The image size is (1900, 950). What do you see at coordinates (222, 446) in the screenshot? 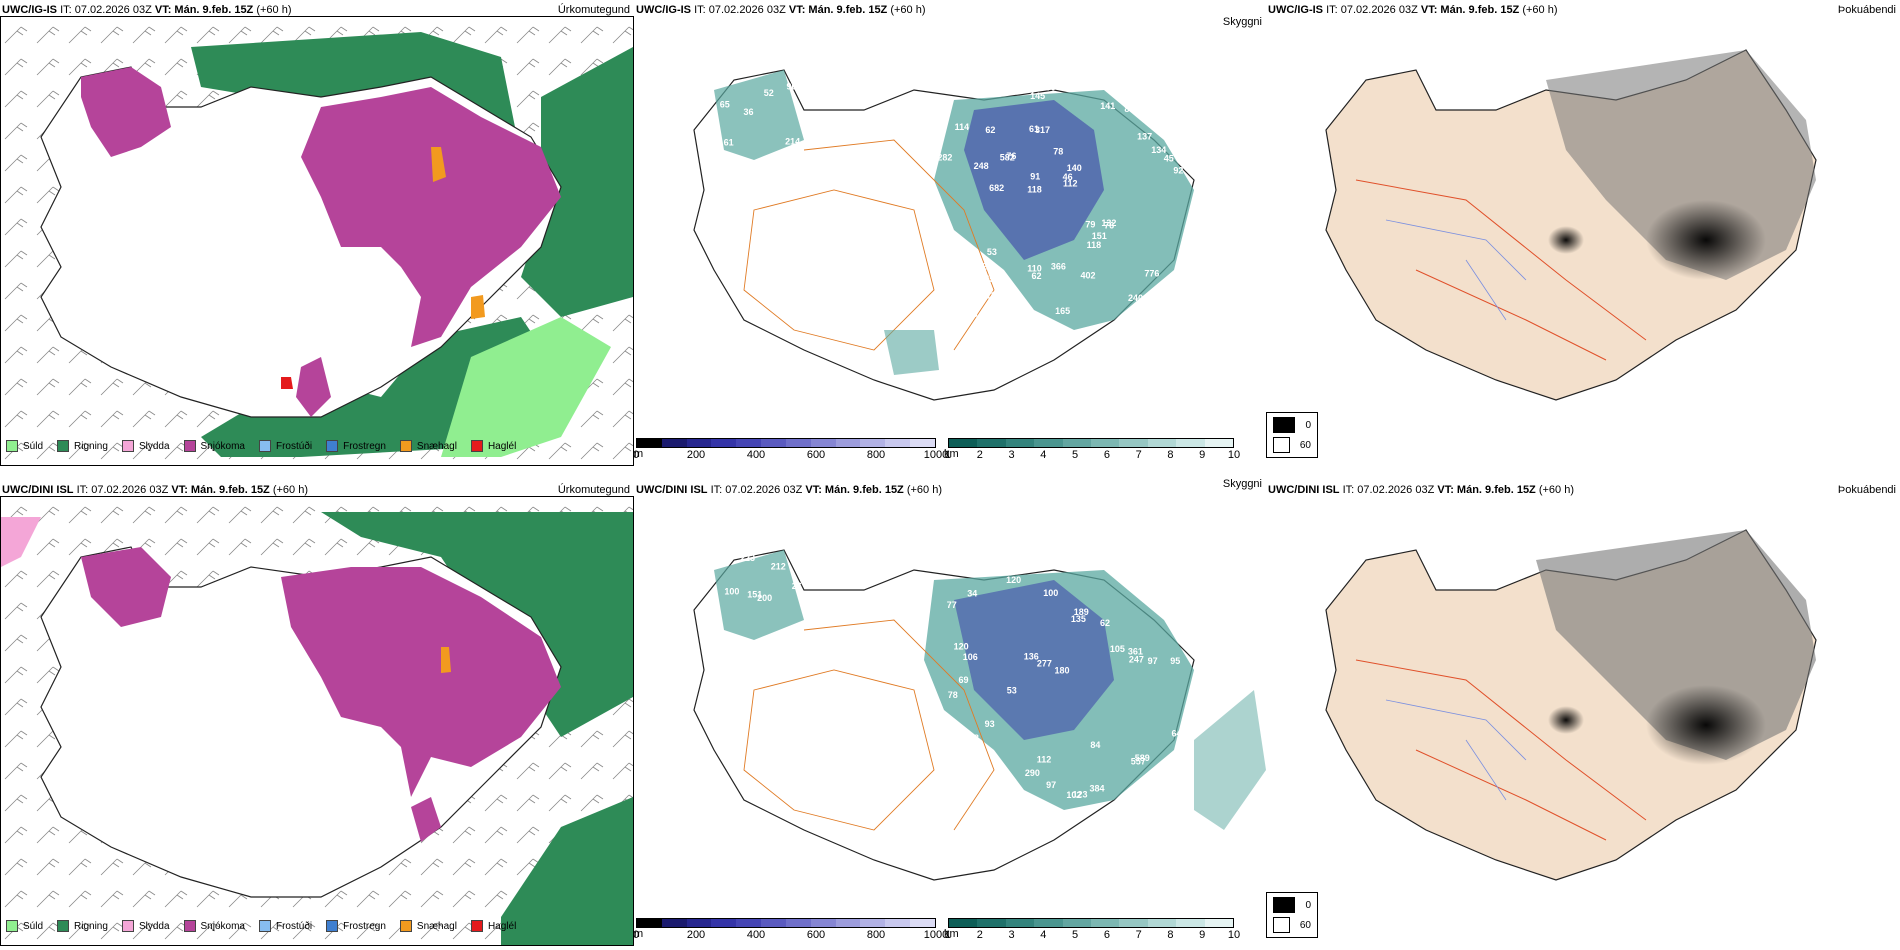
I see `legend-label: Snjókoma` at bounding box center [222, 446].